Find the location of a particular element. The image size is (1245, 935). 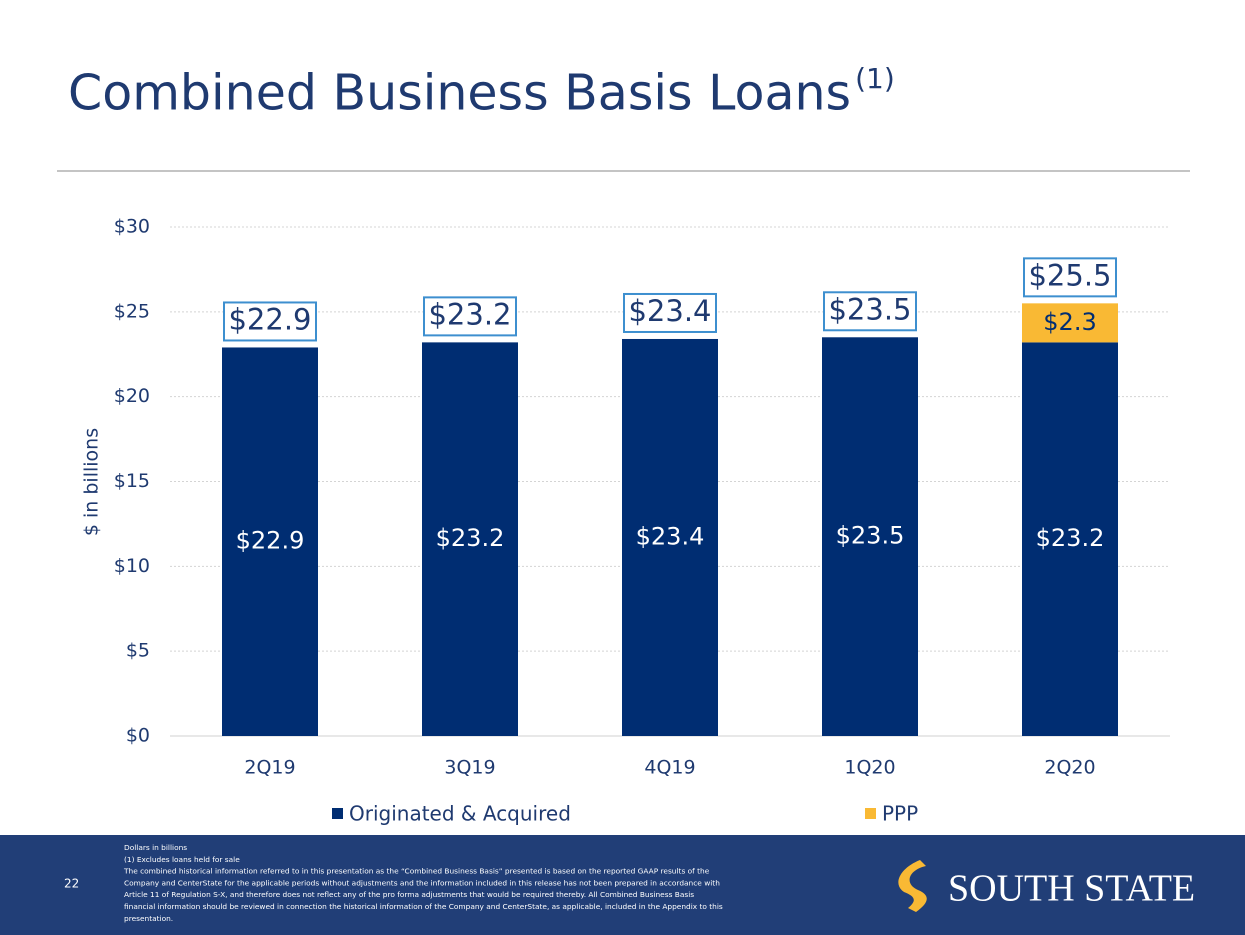

total-label: $23.4 is located at coordinates (669, 311).